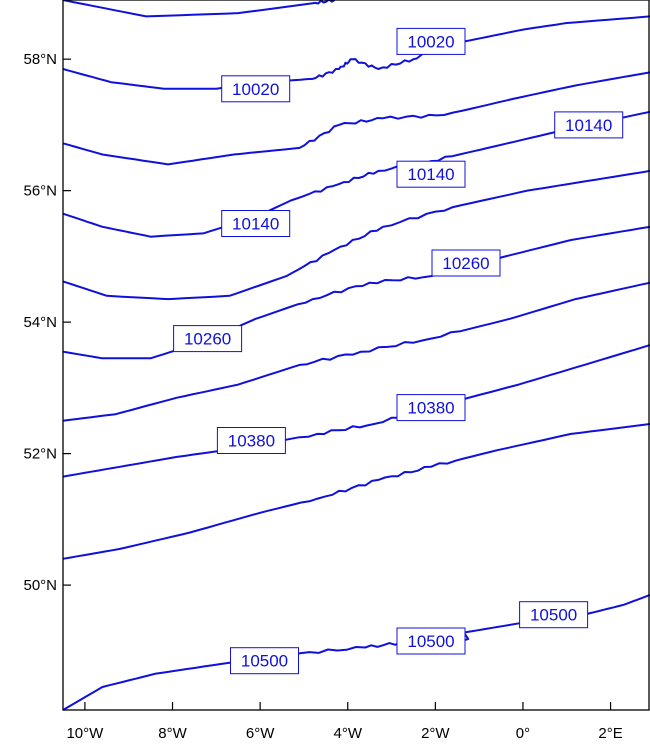 This screenshot has width=650, height=750. I want to click on y-tick-label: 54°N, so click(40, 322).